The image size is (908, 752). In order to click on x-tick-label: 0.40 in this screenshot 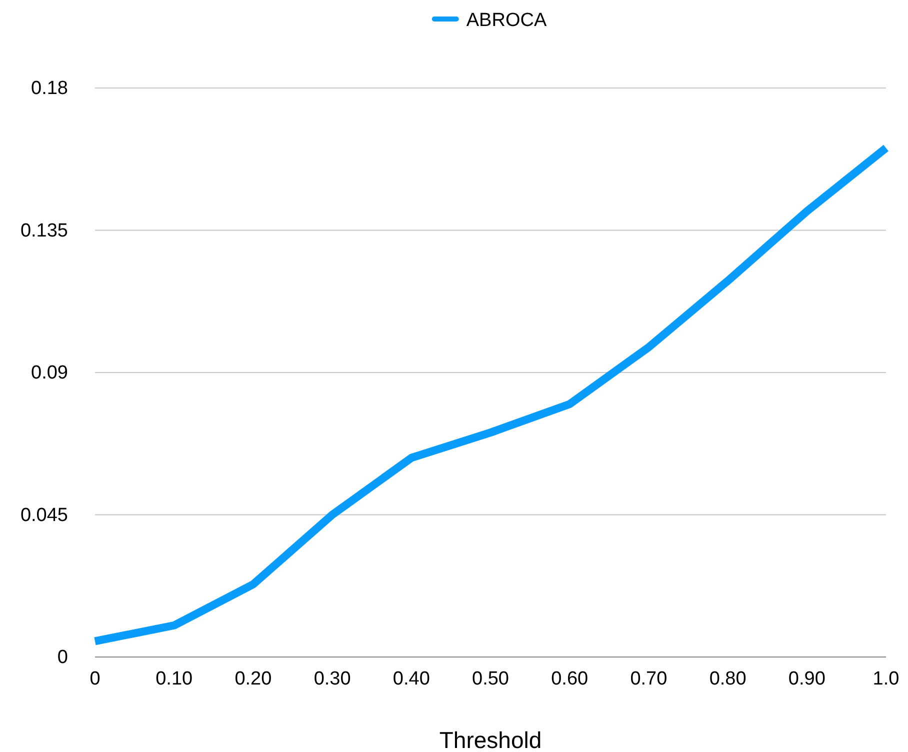, I will do `click(411, 679)`.